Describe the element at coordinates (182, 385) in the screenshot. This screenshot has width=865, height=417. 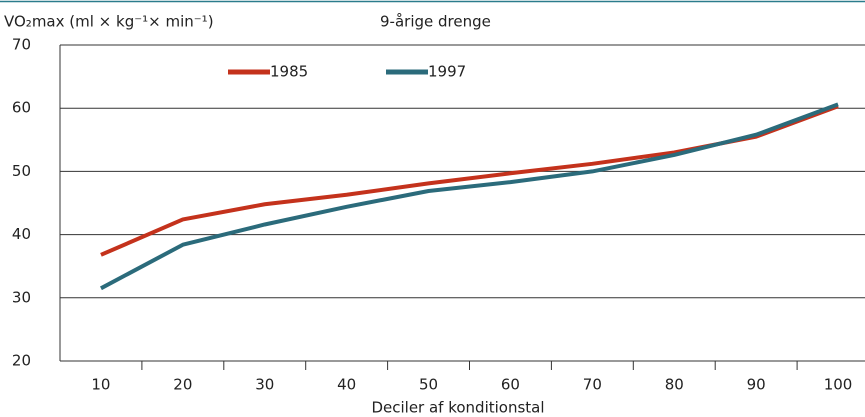
I see `x-tick-label: 20` at that location.